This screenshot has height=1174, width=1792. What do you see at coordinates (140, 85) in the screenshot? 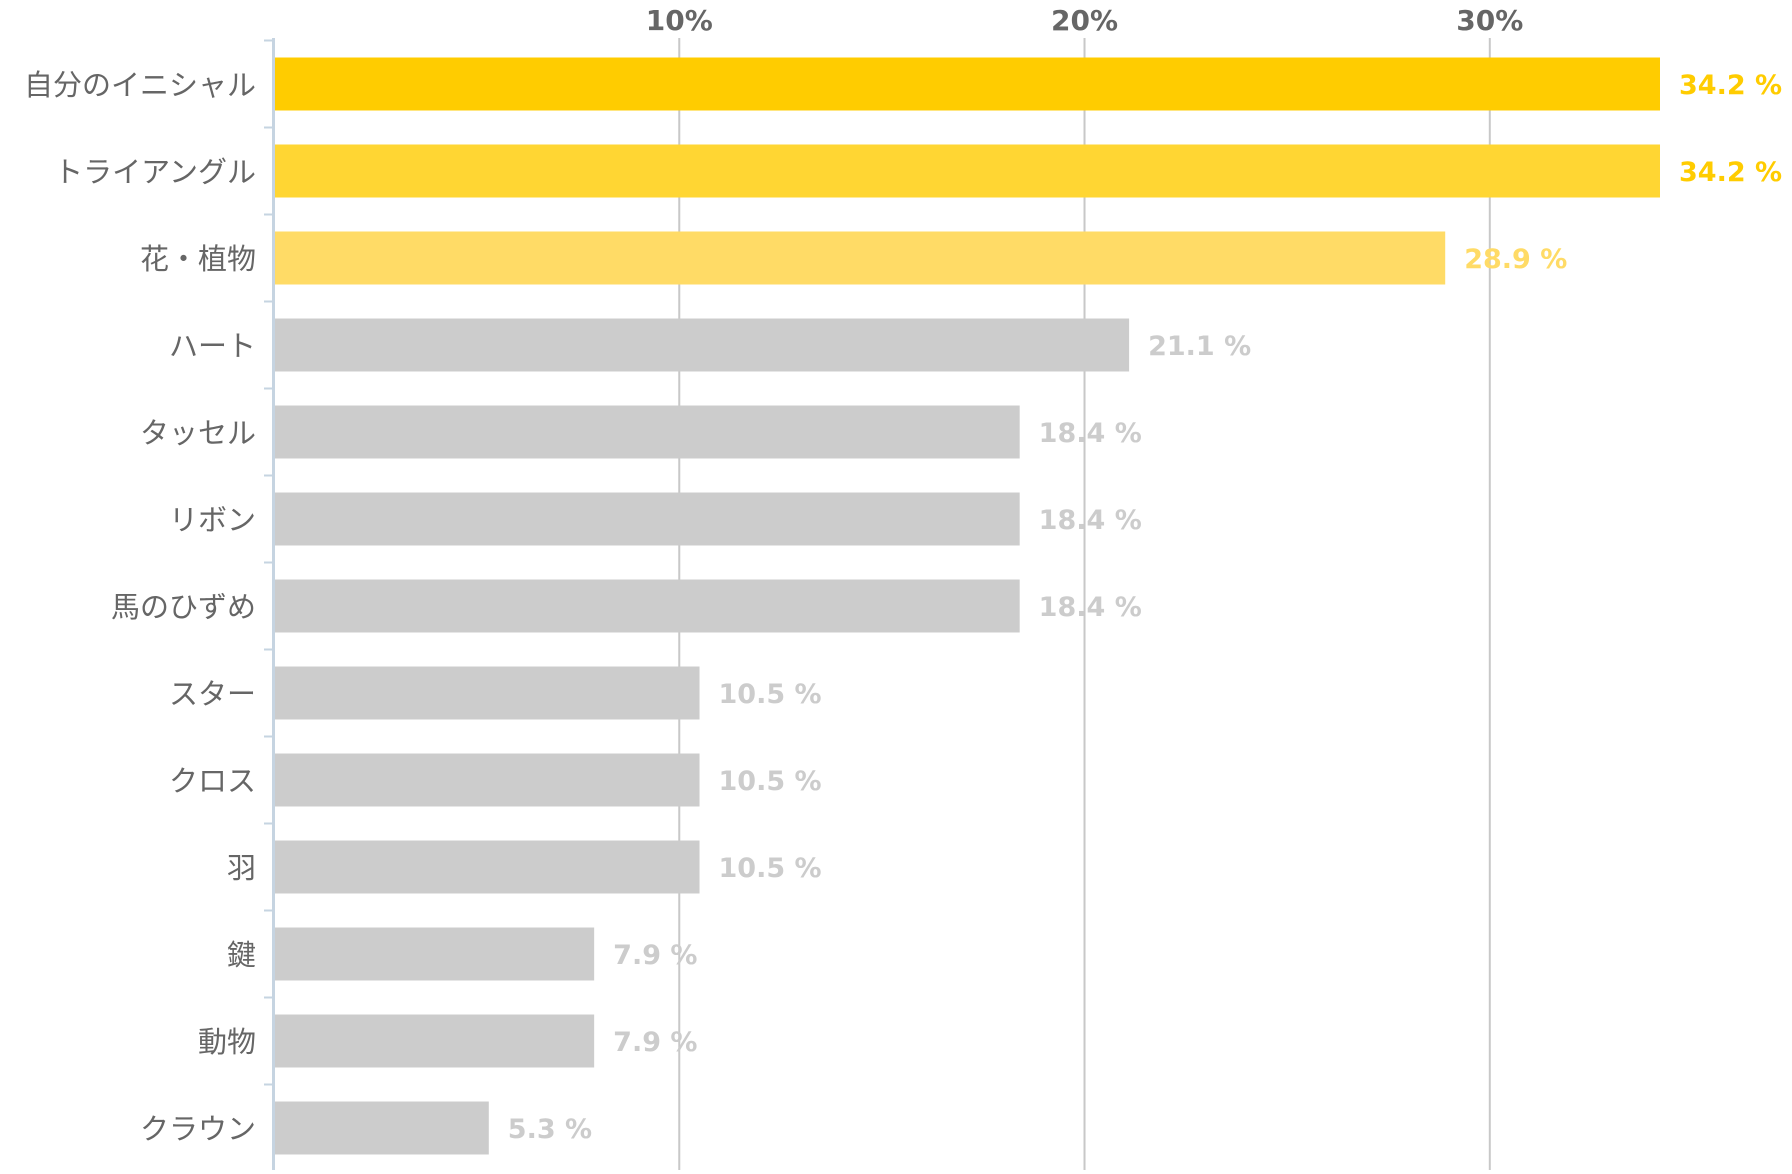
I see `category-label: 自分のイニシャル` at bounding box center [140, 85].